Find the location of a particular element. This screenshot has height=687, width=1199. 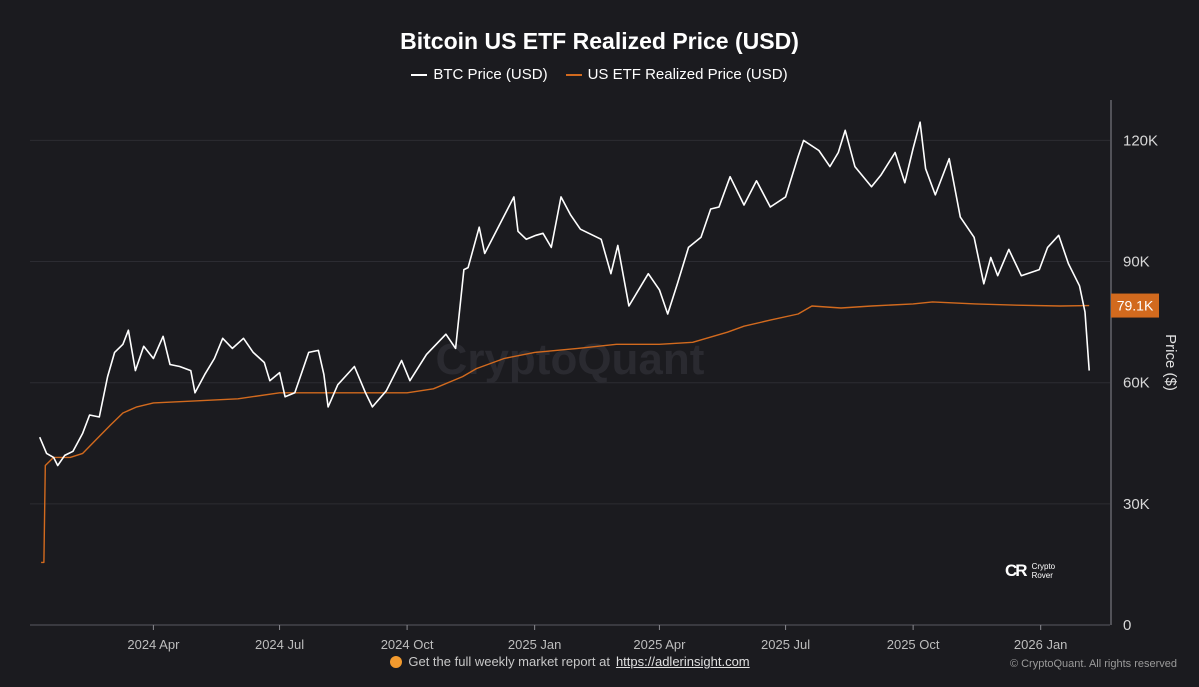

x-tick-label: 2025 Jul is located at coordinates (785, 644).